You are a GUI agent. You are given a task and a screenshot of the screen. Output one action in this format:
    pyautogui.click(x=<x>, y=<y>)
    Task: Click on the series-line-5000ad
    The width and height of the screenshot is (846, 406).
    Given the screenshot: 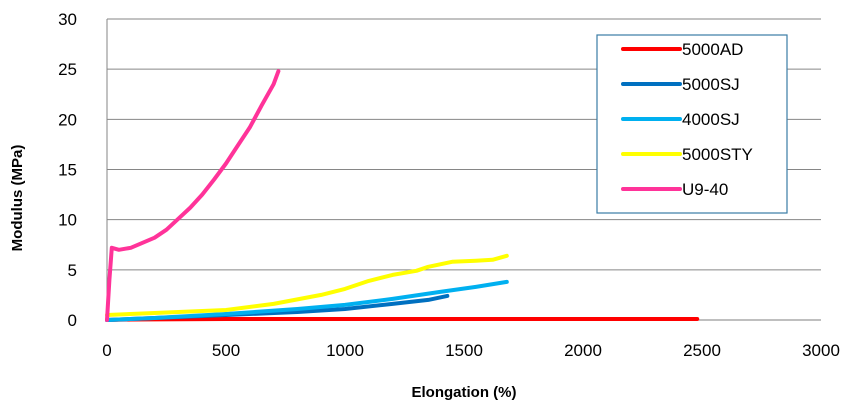 What is the action you would take?
    pyautogui.click(x=402, y=319)
    